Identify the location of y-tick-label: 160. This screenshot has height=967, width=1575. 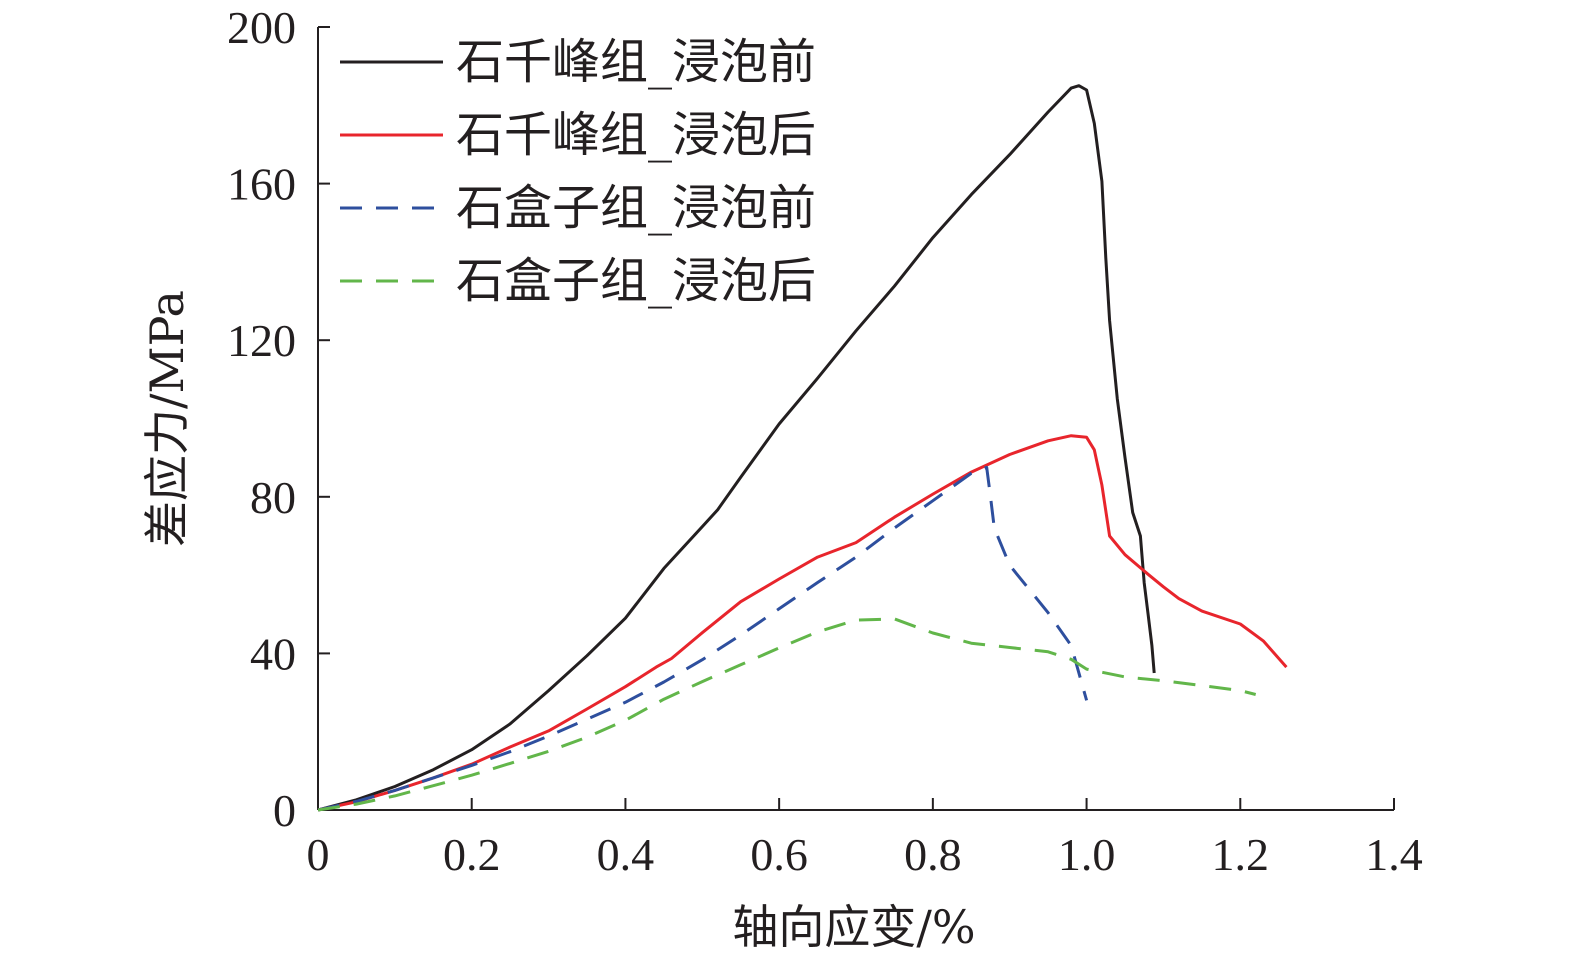
(261, 184).